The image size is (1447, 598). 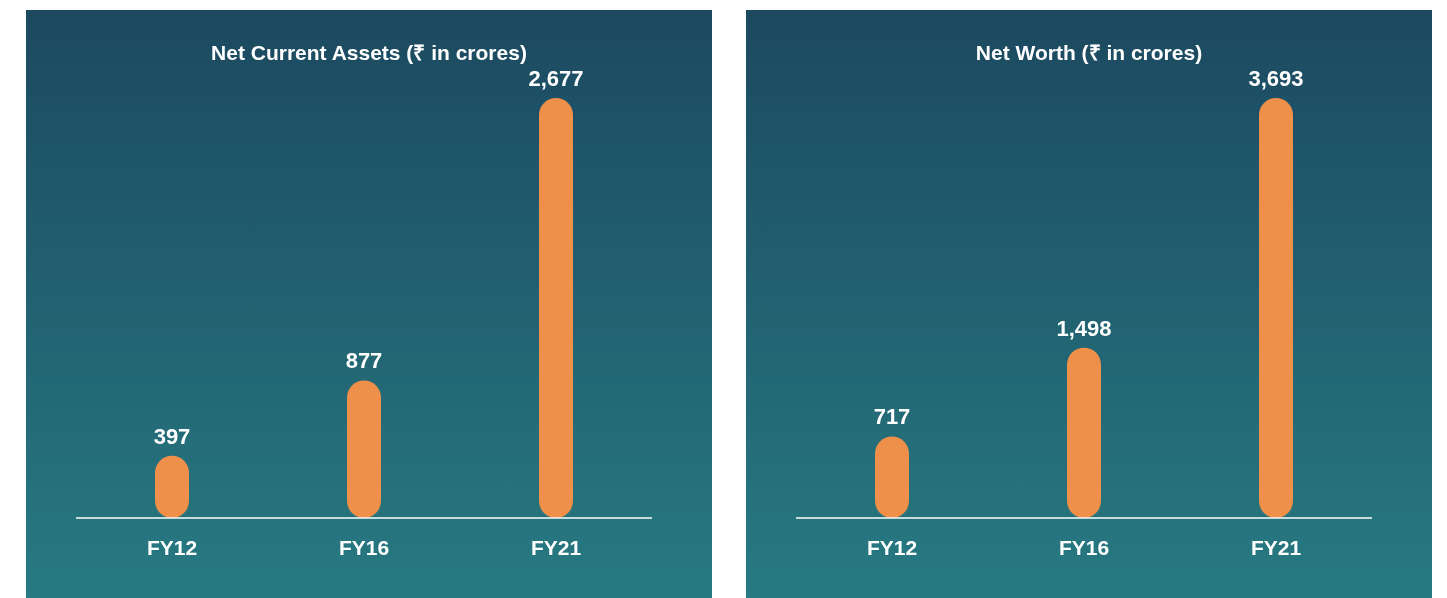 I want to click on chart-title: Net Current Assets (₹ in crores), so click(x=369, y=53).